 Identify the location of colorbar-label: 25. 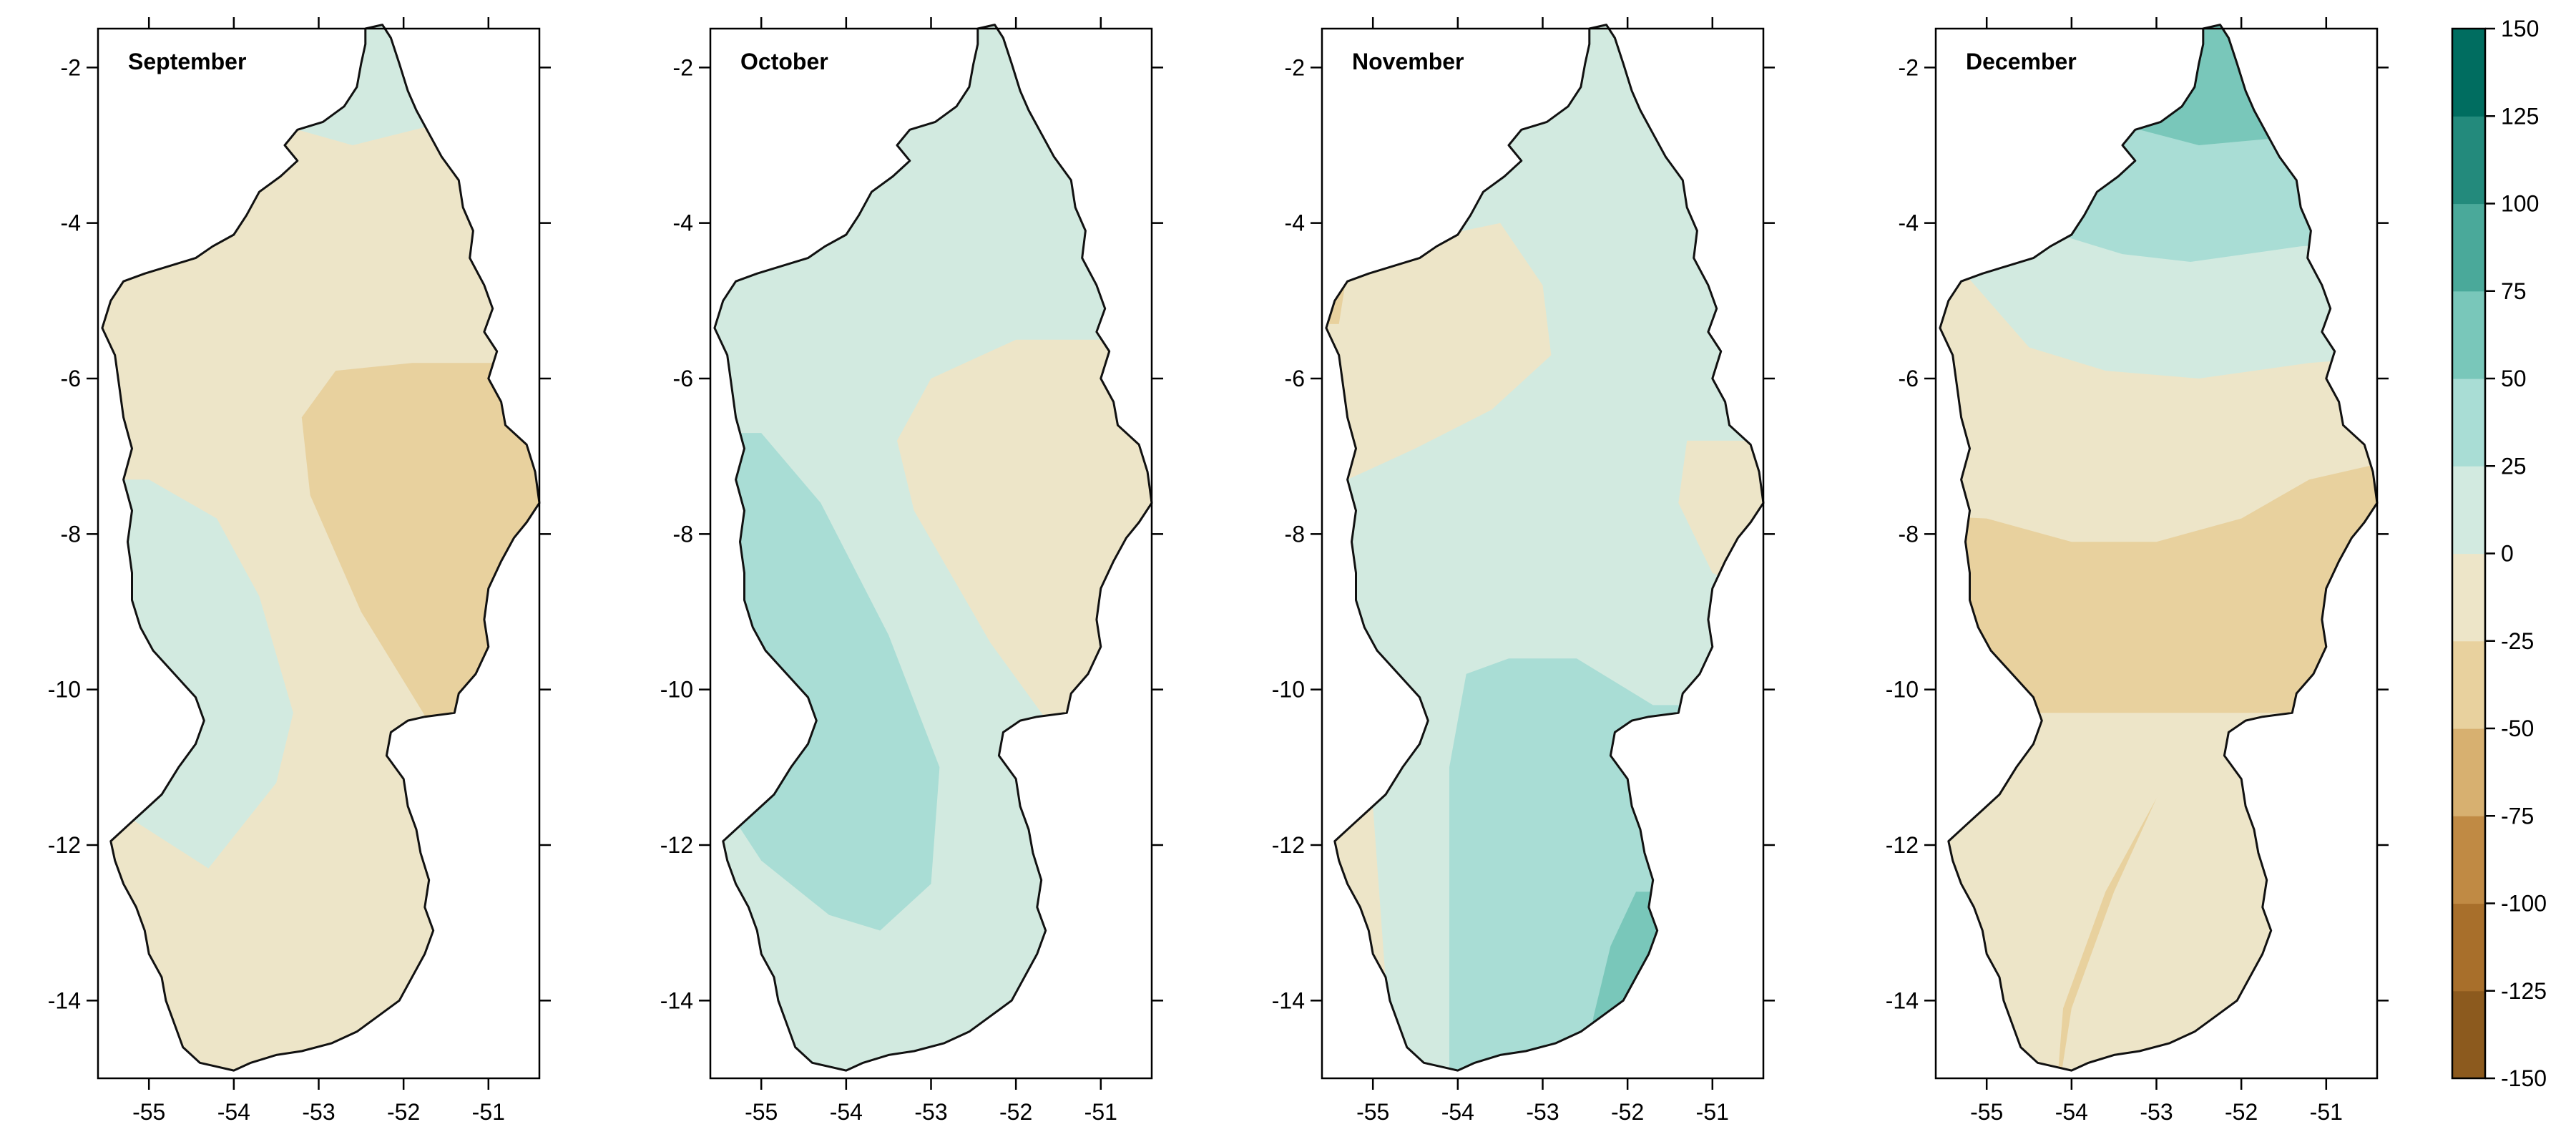
(2514, 466).